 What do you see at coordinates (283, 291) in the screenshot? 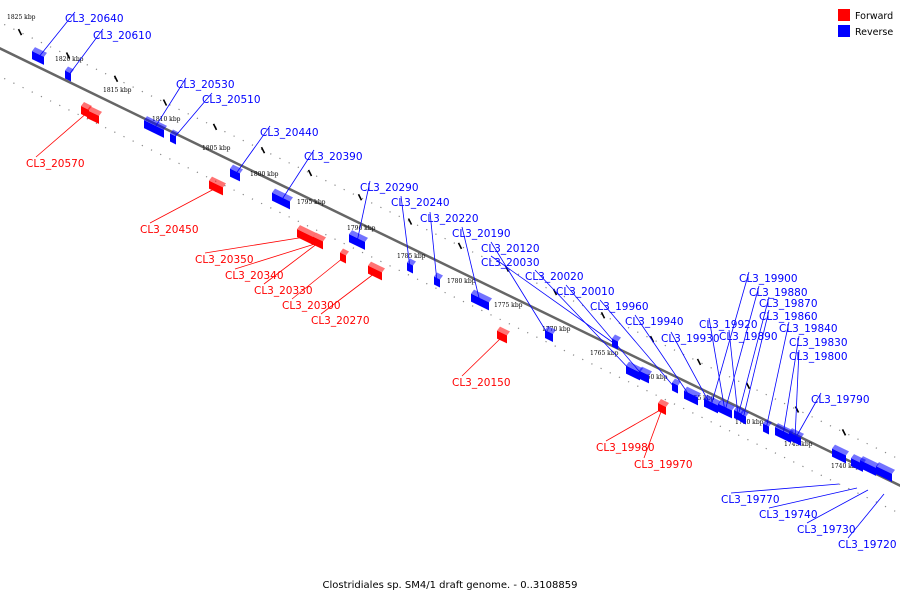
I see `gene-label: CL3_20330` at bounding box center [283, 291].